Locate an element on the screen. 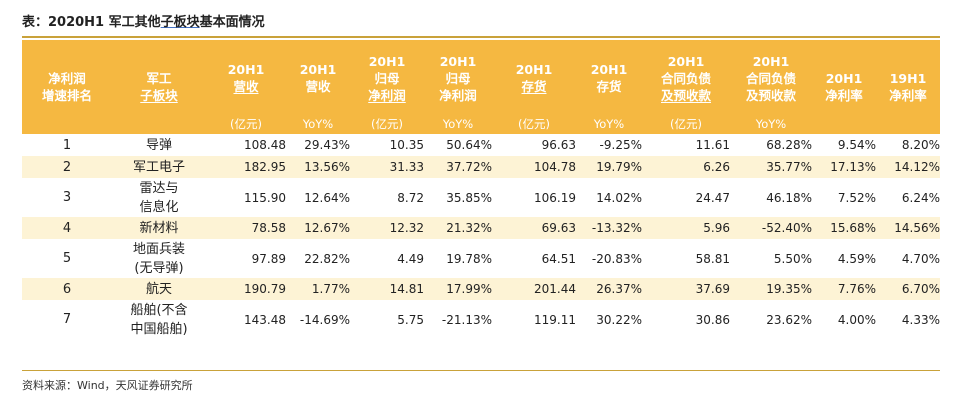  value-cell: 97.89 is located at coordinates (268, 258).